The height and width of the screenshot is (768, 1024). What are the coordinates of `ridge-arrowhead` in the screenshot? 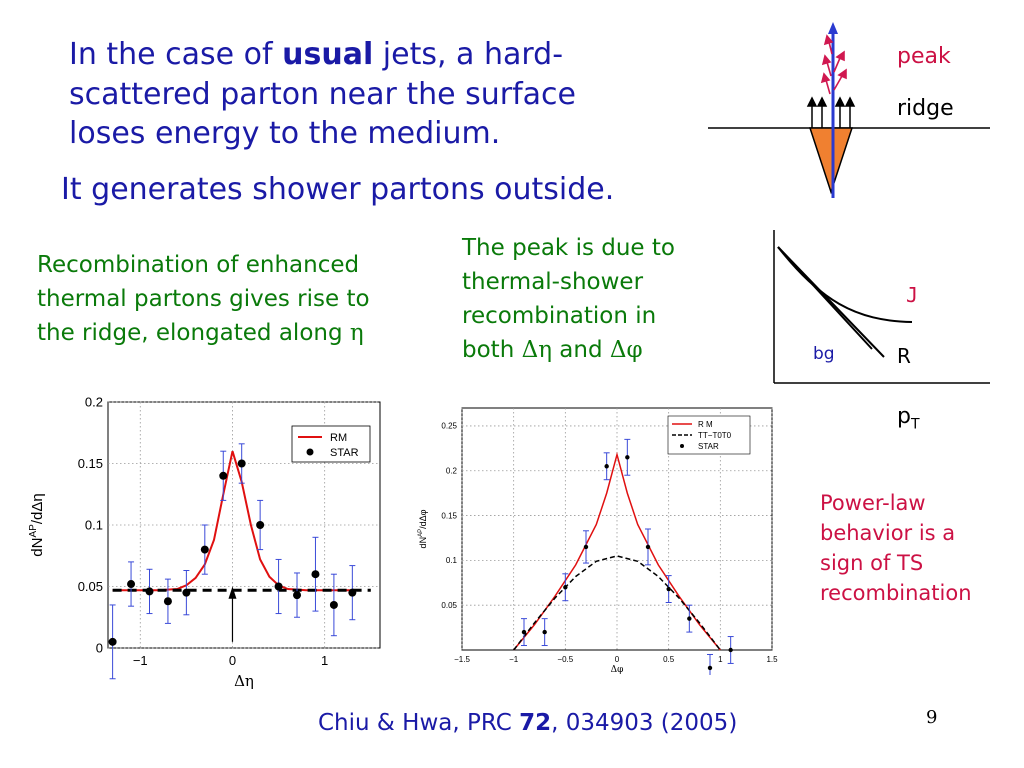 It's located at (232, 592).